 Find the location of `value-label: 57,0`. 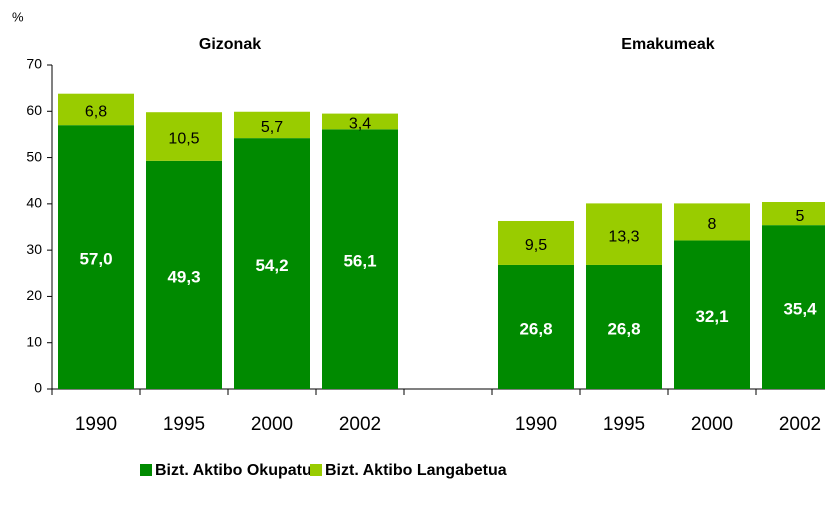

value-label: 57,0 is located at coordinates (95, 259).